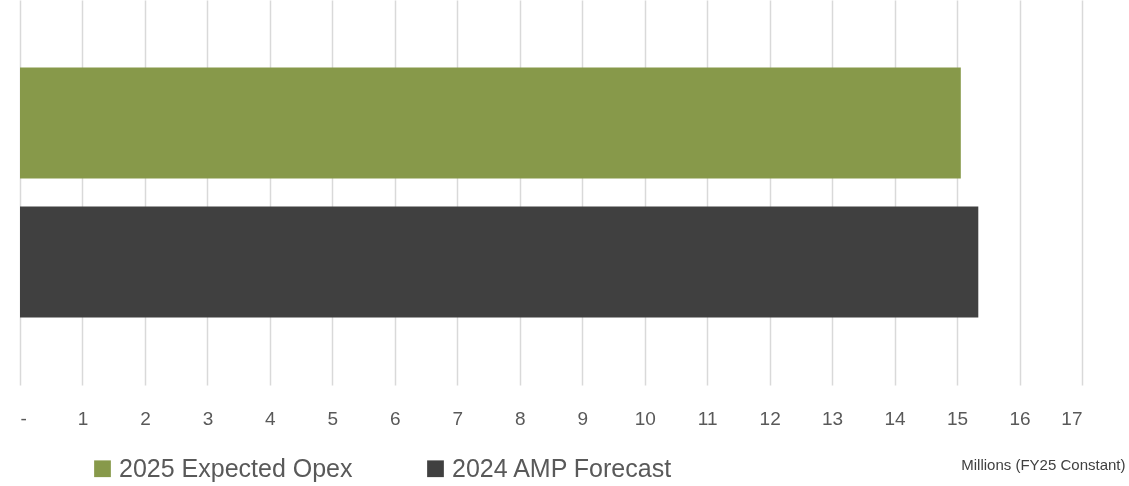  I want to click on x-tick-label: 10, so click(645, 418).